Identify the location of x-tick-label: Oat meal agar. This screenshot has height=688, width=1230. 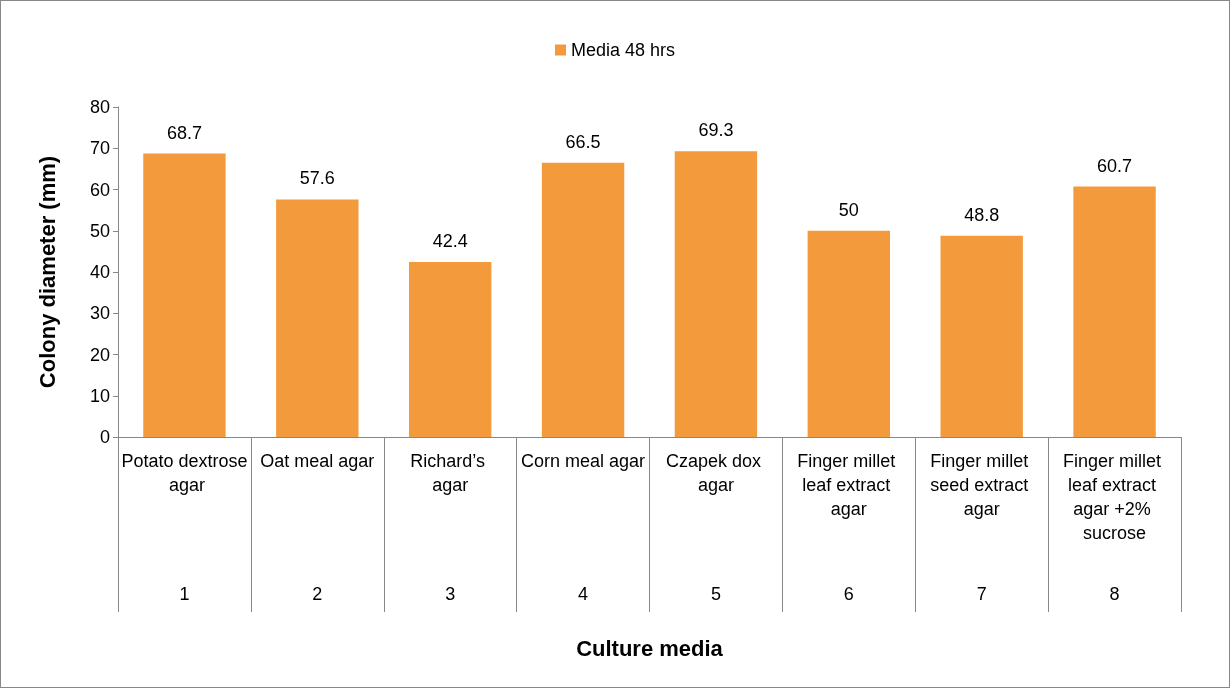
(317, 461).